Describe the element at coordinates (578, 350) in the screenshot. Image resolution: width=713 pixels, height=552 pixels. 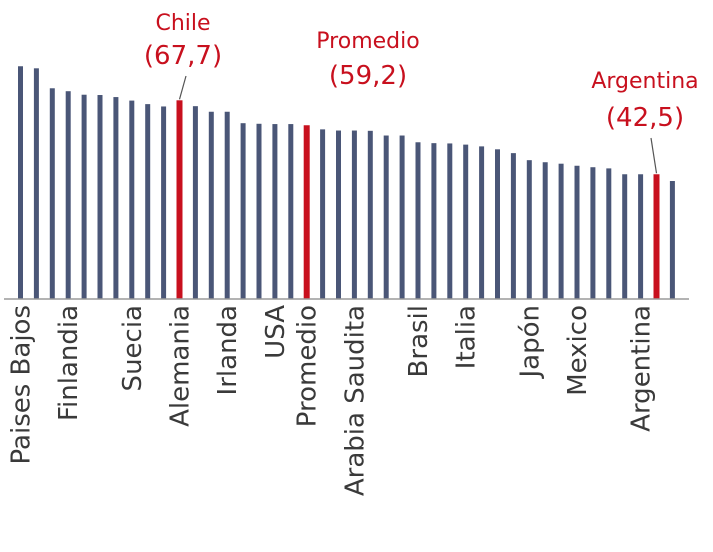
I see `tick-label: Mexico` at that location.